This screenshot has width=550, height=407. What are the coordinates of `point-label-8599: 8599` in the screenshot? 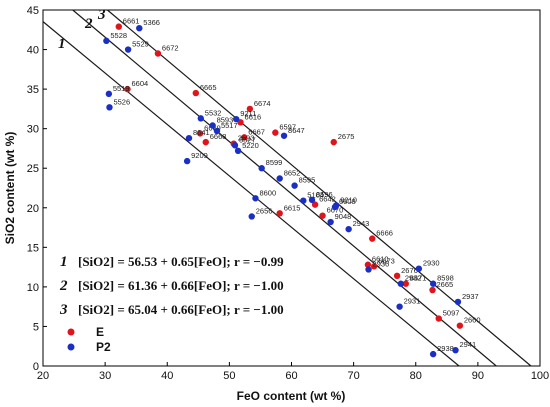 It's located at (274, 162).